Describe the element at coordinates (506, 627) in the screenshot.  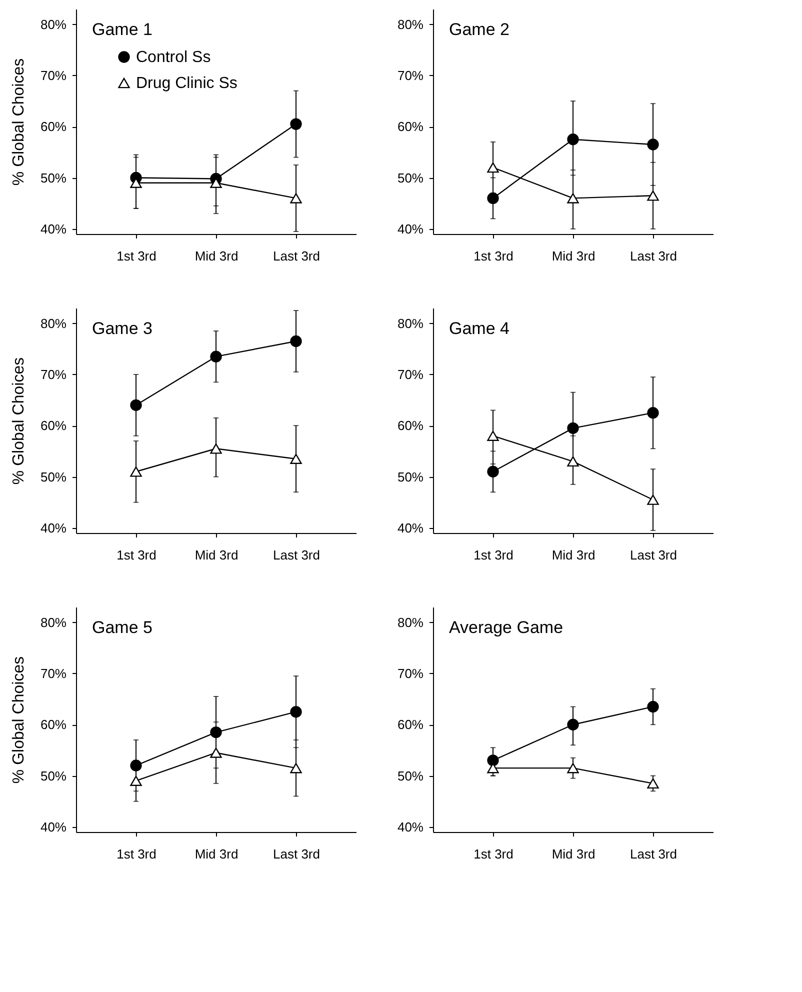
I see `text: Average Game` at that location.